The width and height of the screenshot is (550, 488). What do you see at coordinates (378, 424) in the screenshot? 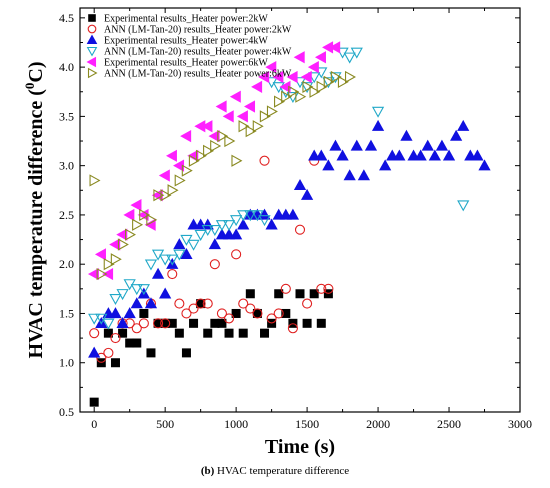
I see `x-tick-label: 2000` at bounding box center [378, 424].